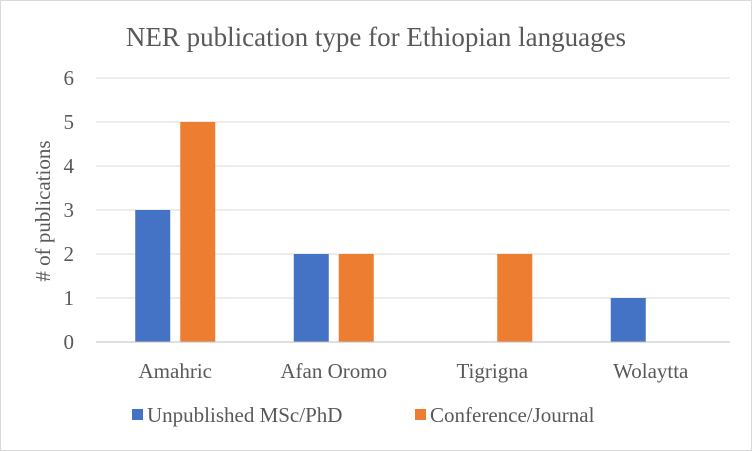 This screenshot has height=451, width=752. Describe the element at coordinates (363, 415) in the screenshot. I see `legend: Unpublished MSc/PhD Conference/Journal` at that location.